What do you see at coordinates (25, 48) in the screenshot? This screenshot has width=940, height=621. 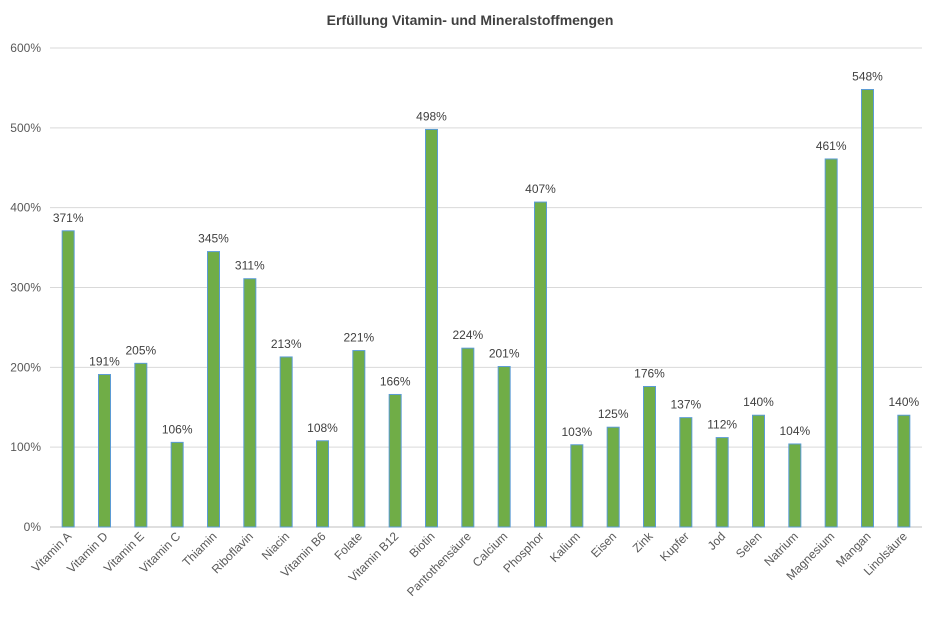 I see `y-tick-label: 600%` at bounding box center [25, 48].